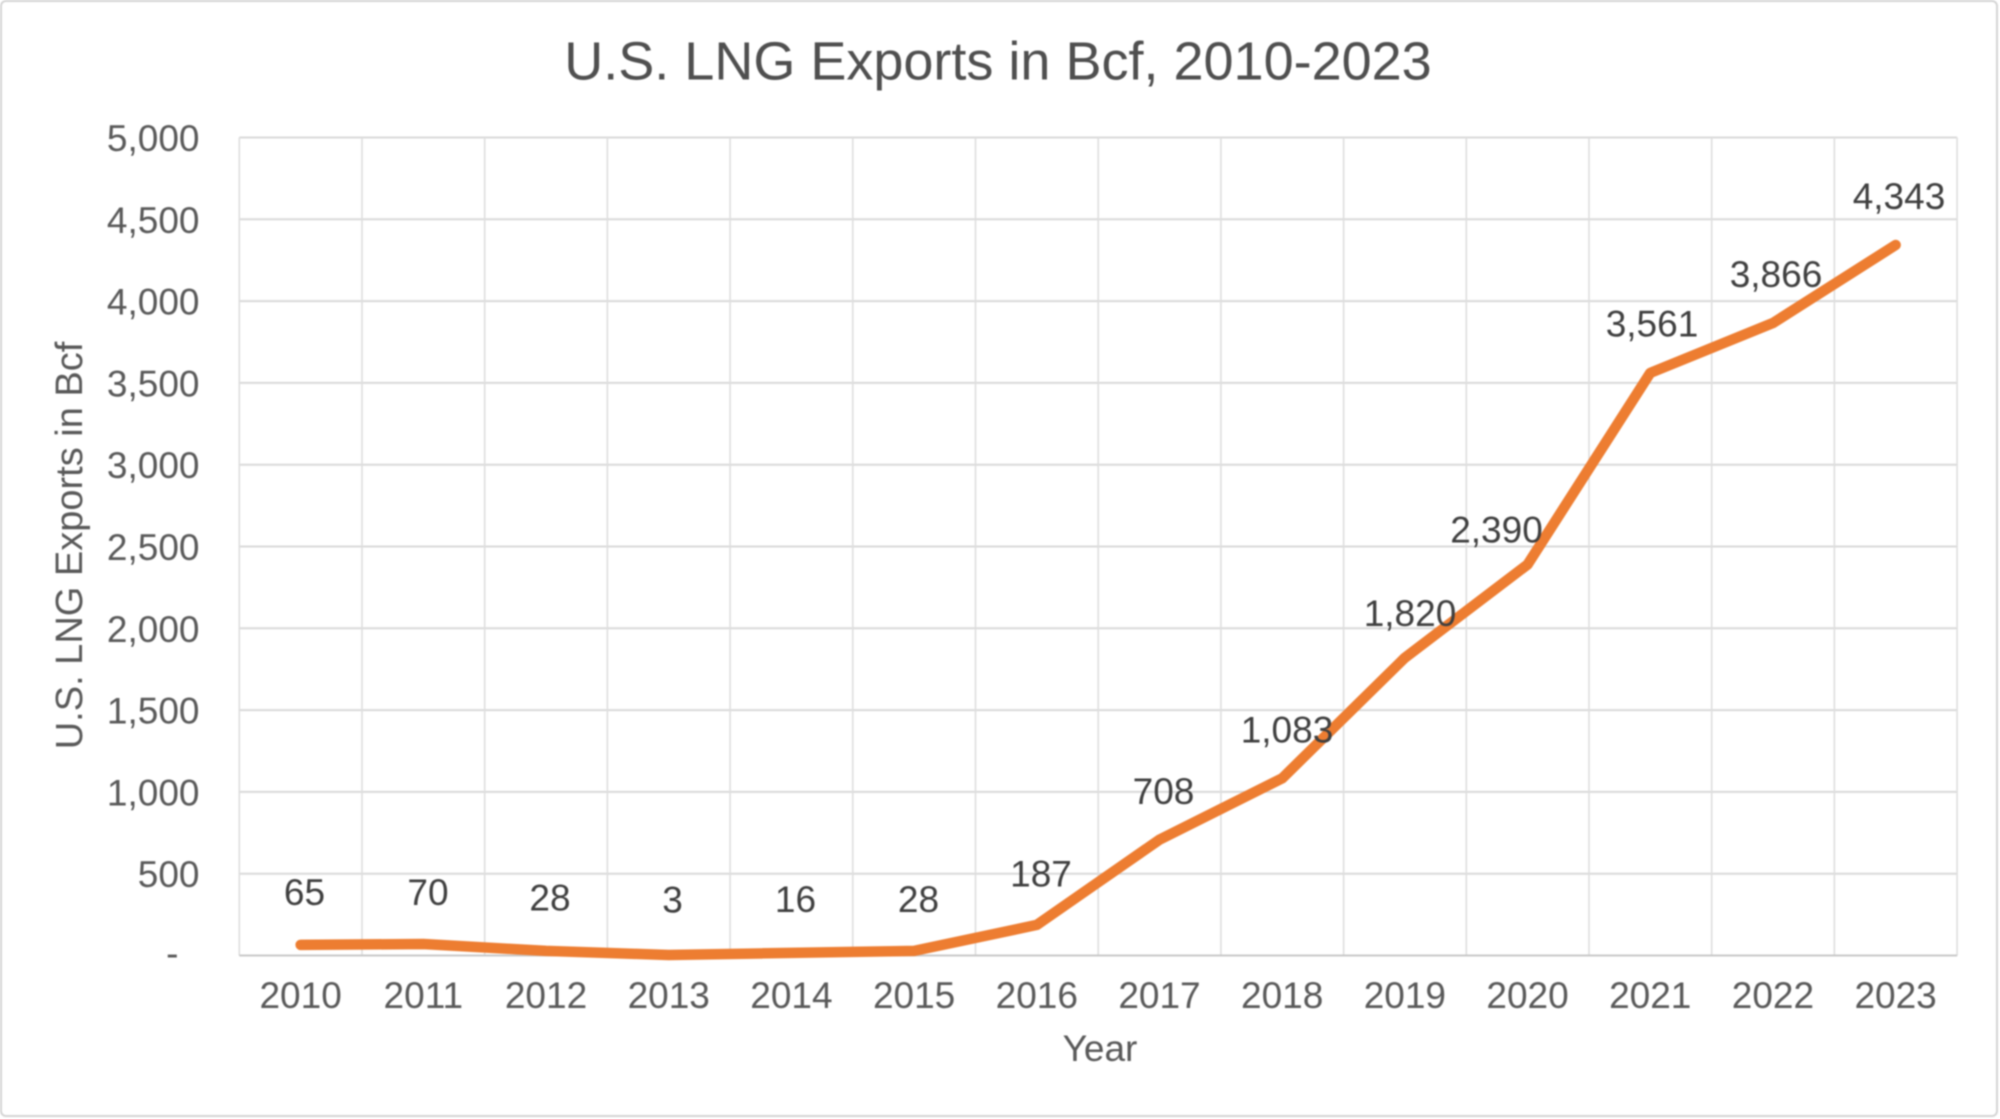  What do you see at coordinates (1527, 995) in the screenshot?
I see `svg-text: 2020` at bounding box center [1527, 995].